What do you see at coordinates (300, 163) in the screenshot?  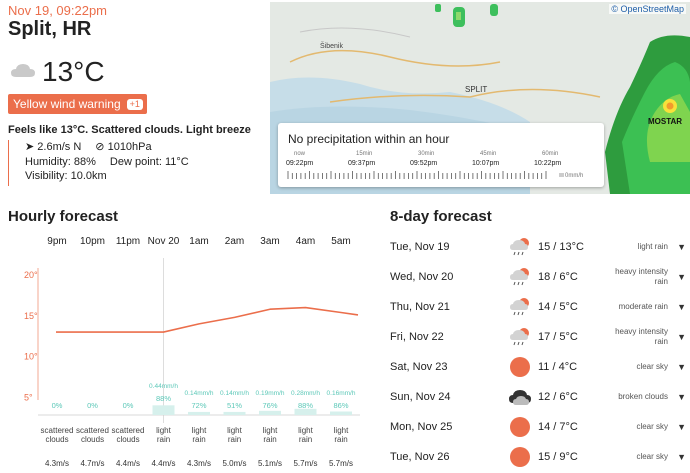 I see `timeline-time: 09:22pm` at bounding box center [300, 163].